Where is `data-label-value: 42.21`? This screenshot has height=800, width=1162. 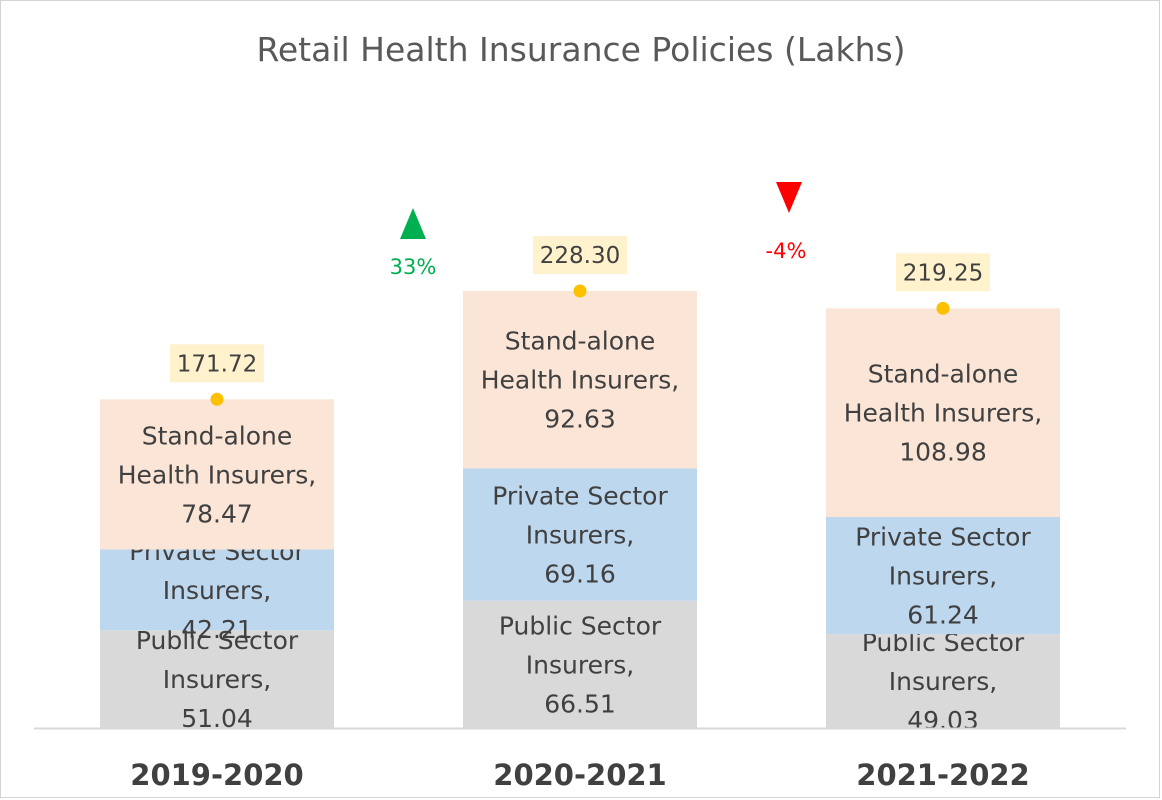
data-label-value: 42.21 is located at coordinates (217, 629).